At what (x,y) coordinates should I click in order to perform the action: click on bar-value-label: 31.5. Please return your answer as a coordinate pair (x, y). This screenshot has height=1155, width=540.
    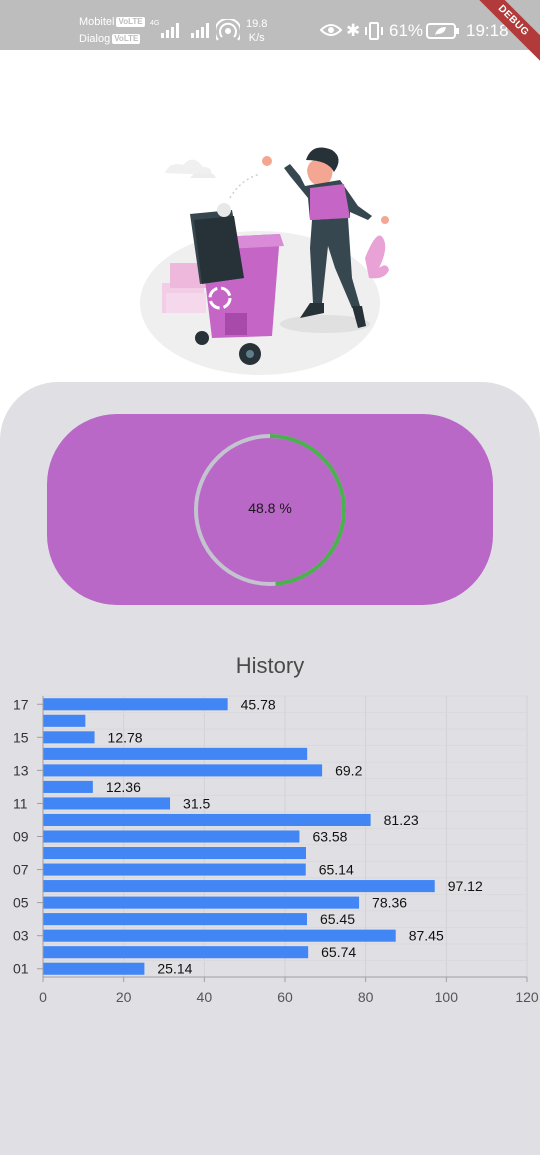
    Looking at the image, I should click on (196, 803).